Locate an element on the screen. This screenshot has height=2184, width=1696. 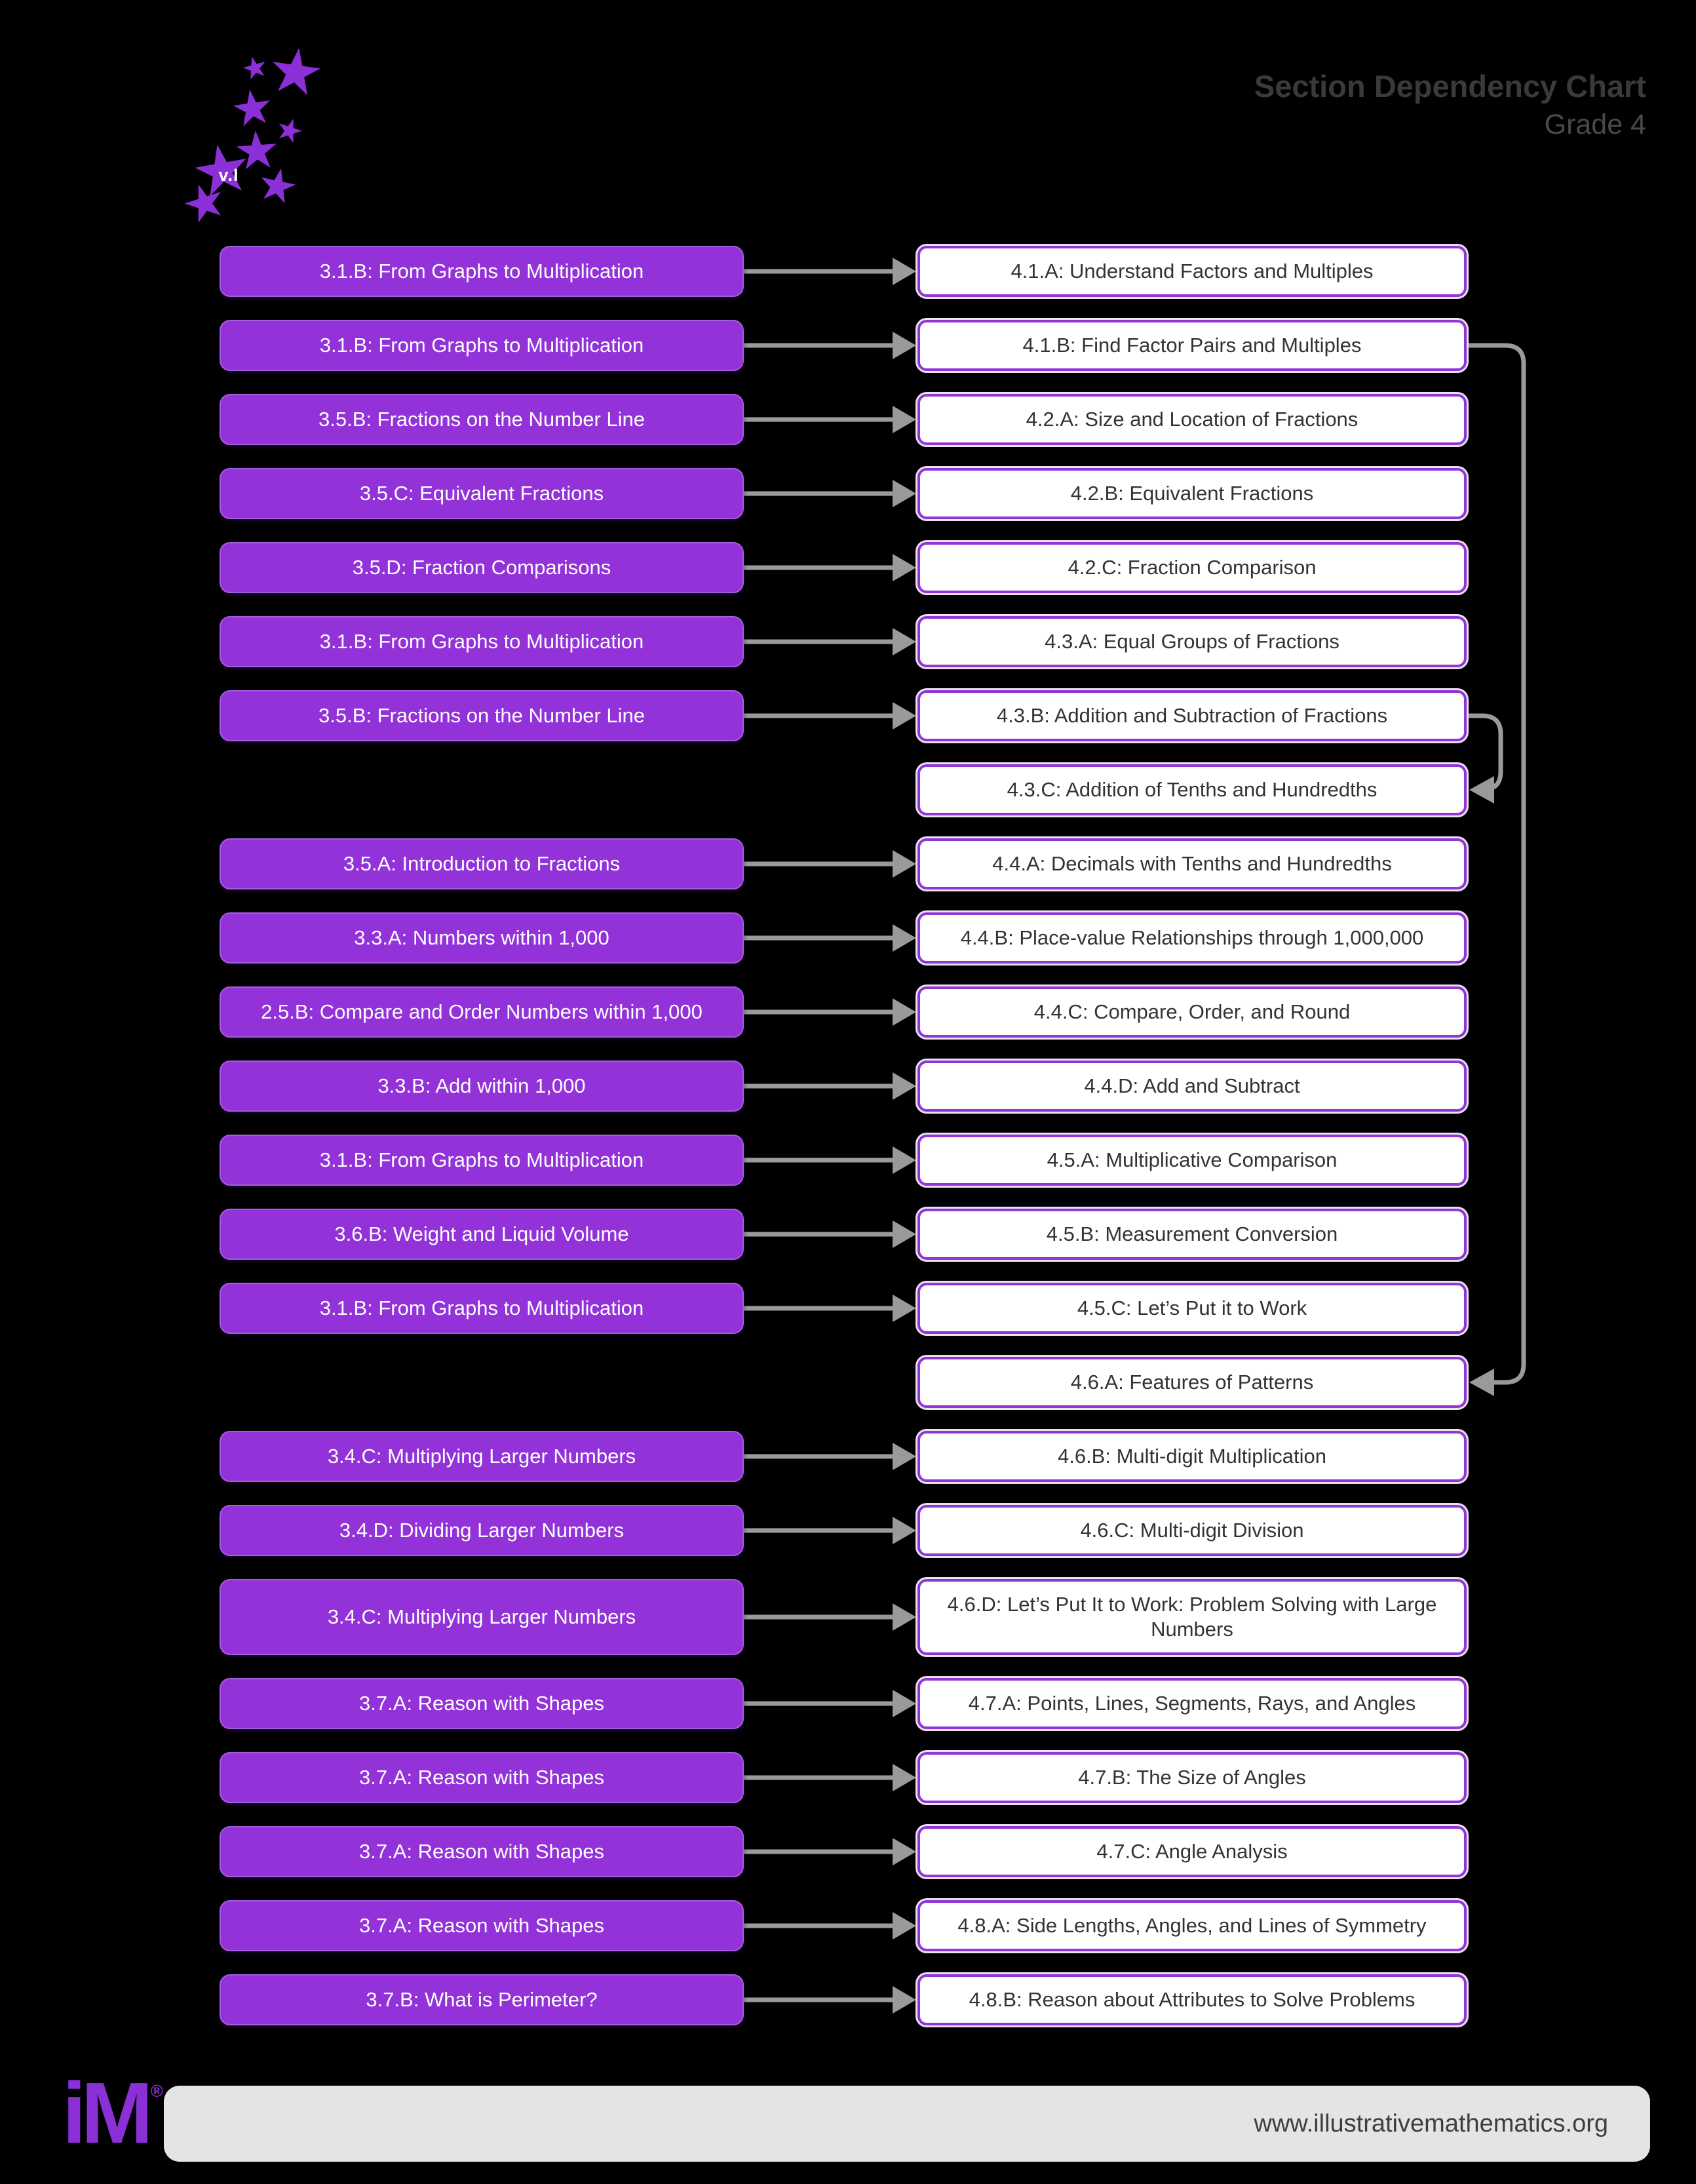
logo-version-label: v.I is located at coordinates (228, 175).